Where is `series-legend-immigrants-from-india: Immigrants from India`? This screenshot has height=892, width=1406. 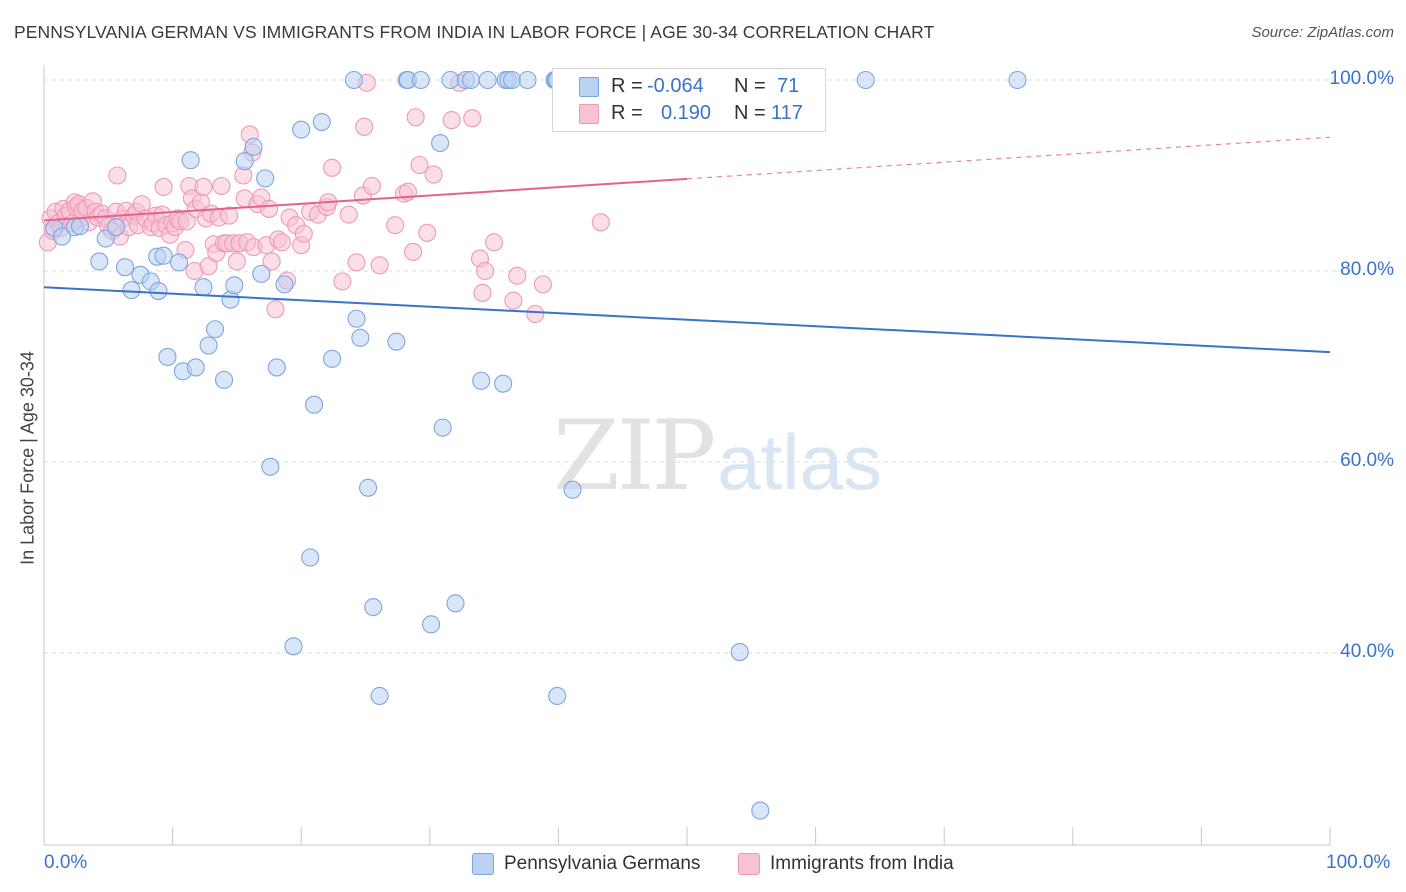
series-legend-immigrants-from-india: Immigrants from India is located at coordinates (846, 864).